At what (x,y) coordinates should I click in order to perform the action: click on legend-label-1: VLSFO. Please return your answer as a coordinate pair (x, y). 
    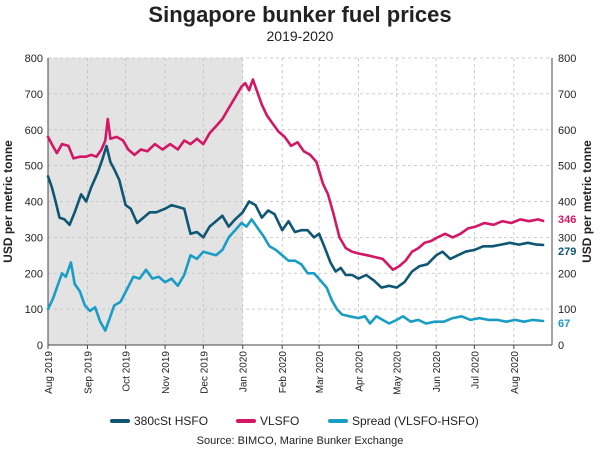
    Looking at the image, I should click on (279, 421).